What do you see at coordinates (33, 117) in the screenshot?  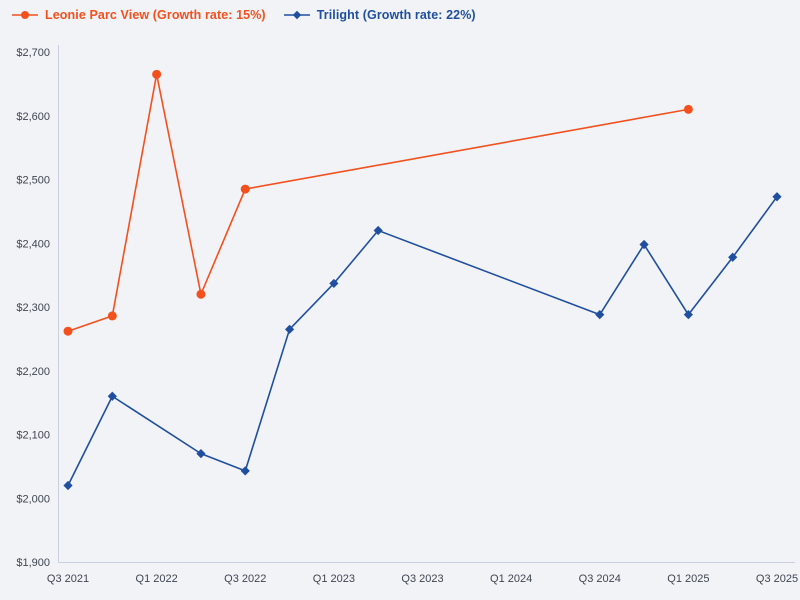 I see `y-tick-label: $2,600` at bounding box center [33, 117].